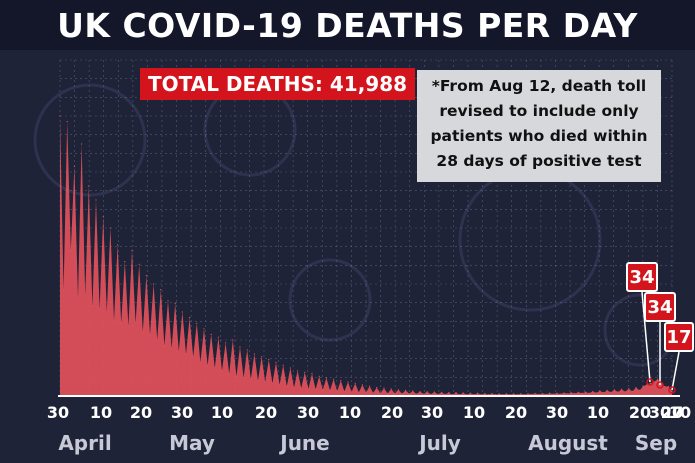 Image resolution: width=695 pixels, height=463 pixels. Describe the element at coordinates (656, 443) in the screenshot. I see `month-label: Sep` at that location.